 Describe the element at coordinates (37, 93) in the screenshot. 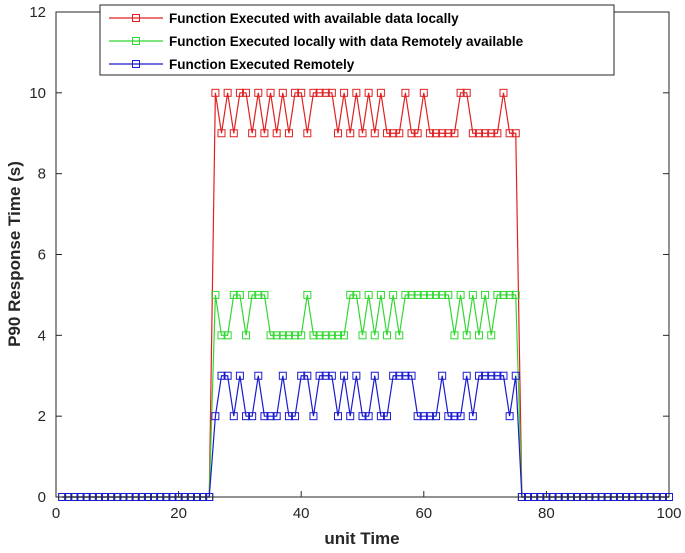

I see `y-tick-label: 10` at that location.